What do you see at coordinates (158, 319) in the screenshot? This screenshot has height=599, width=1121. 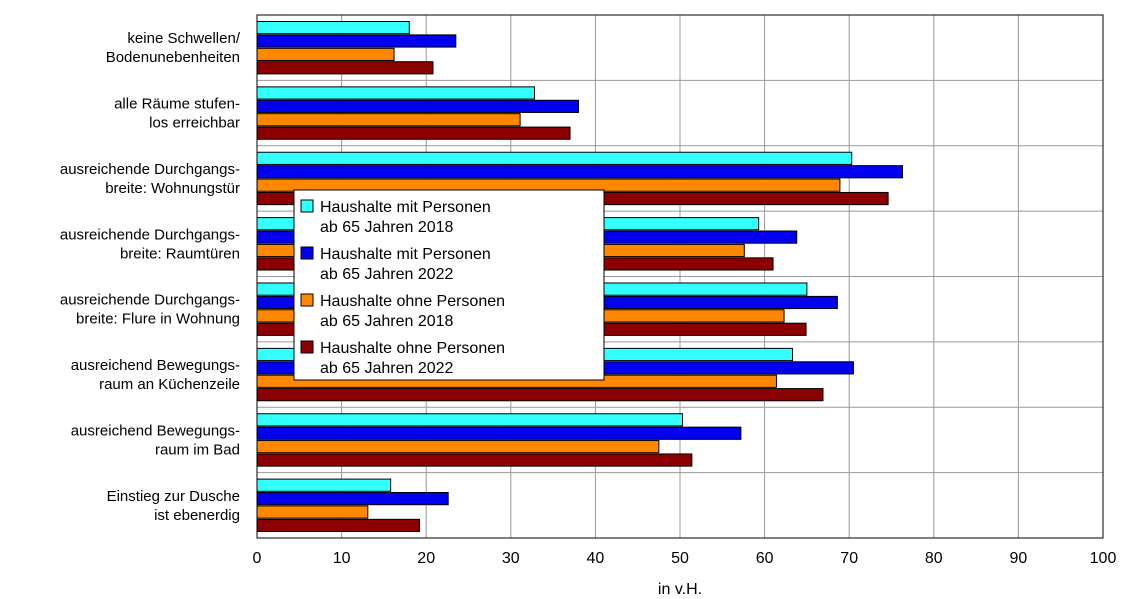 I see `category-label: breite: Flure in Wohnung` at bounding box center [158, 319].